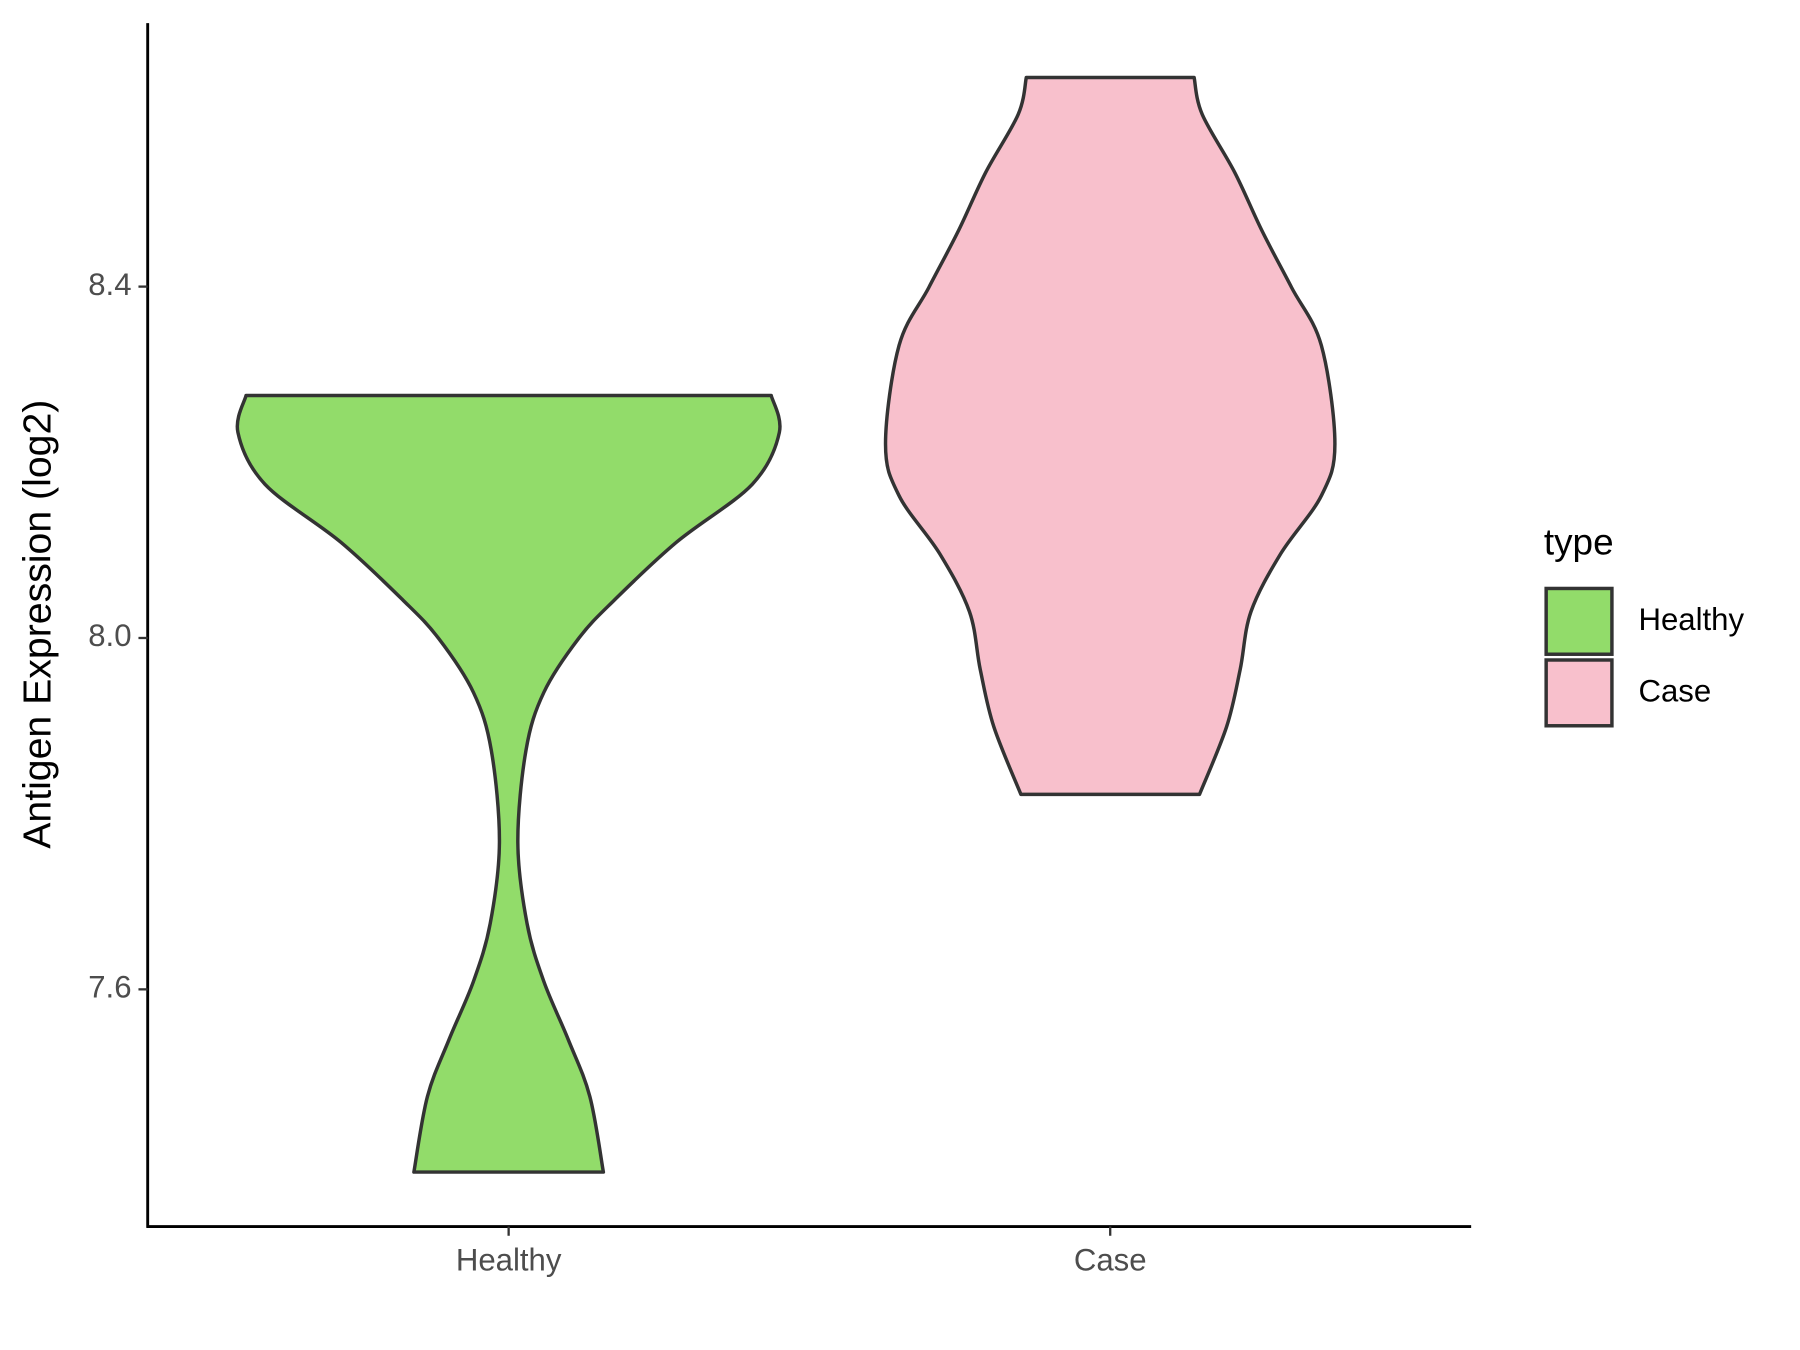 This screenshot has width=1800, height=1350. What do you see at coordinates (1110, 436) in the screenshot?
I see `violin` at bounding box center [1110, 436].